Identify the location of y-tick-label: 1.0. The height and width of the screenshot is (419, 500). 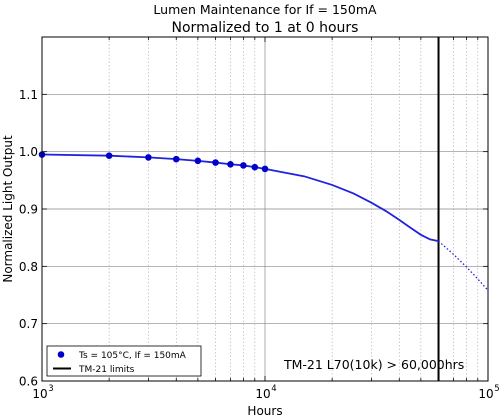
(28, 152).